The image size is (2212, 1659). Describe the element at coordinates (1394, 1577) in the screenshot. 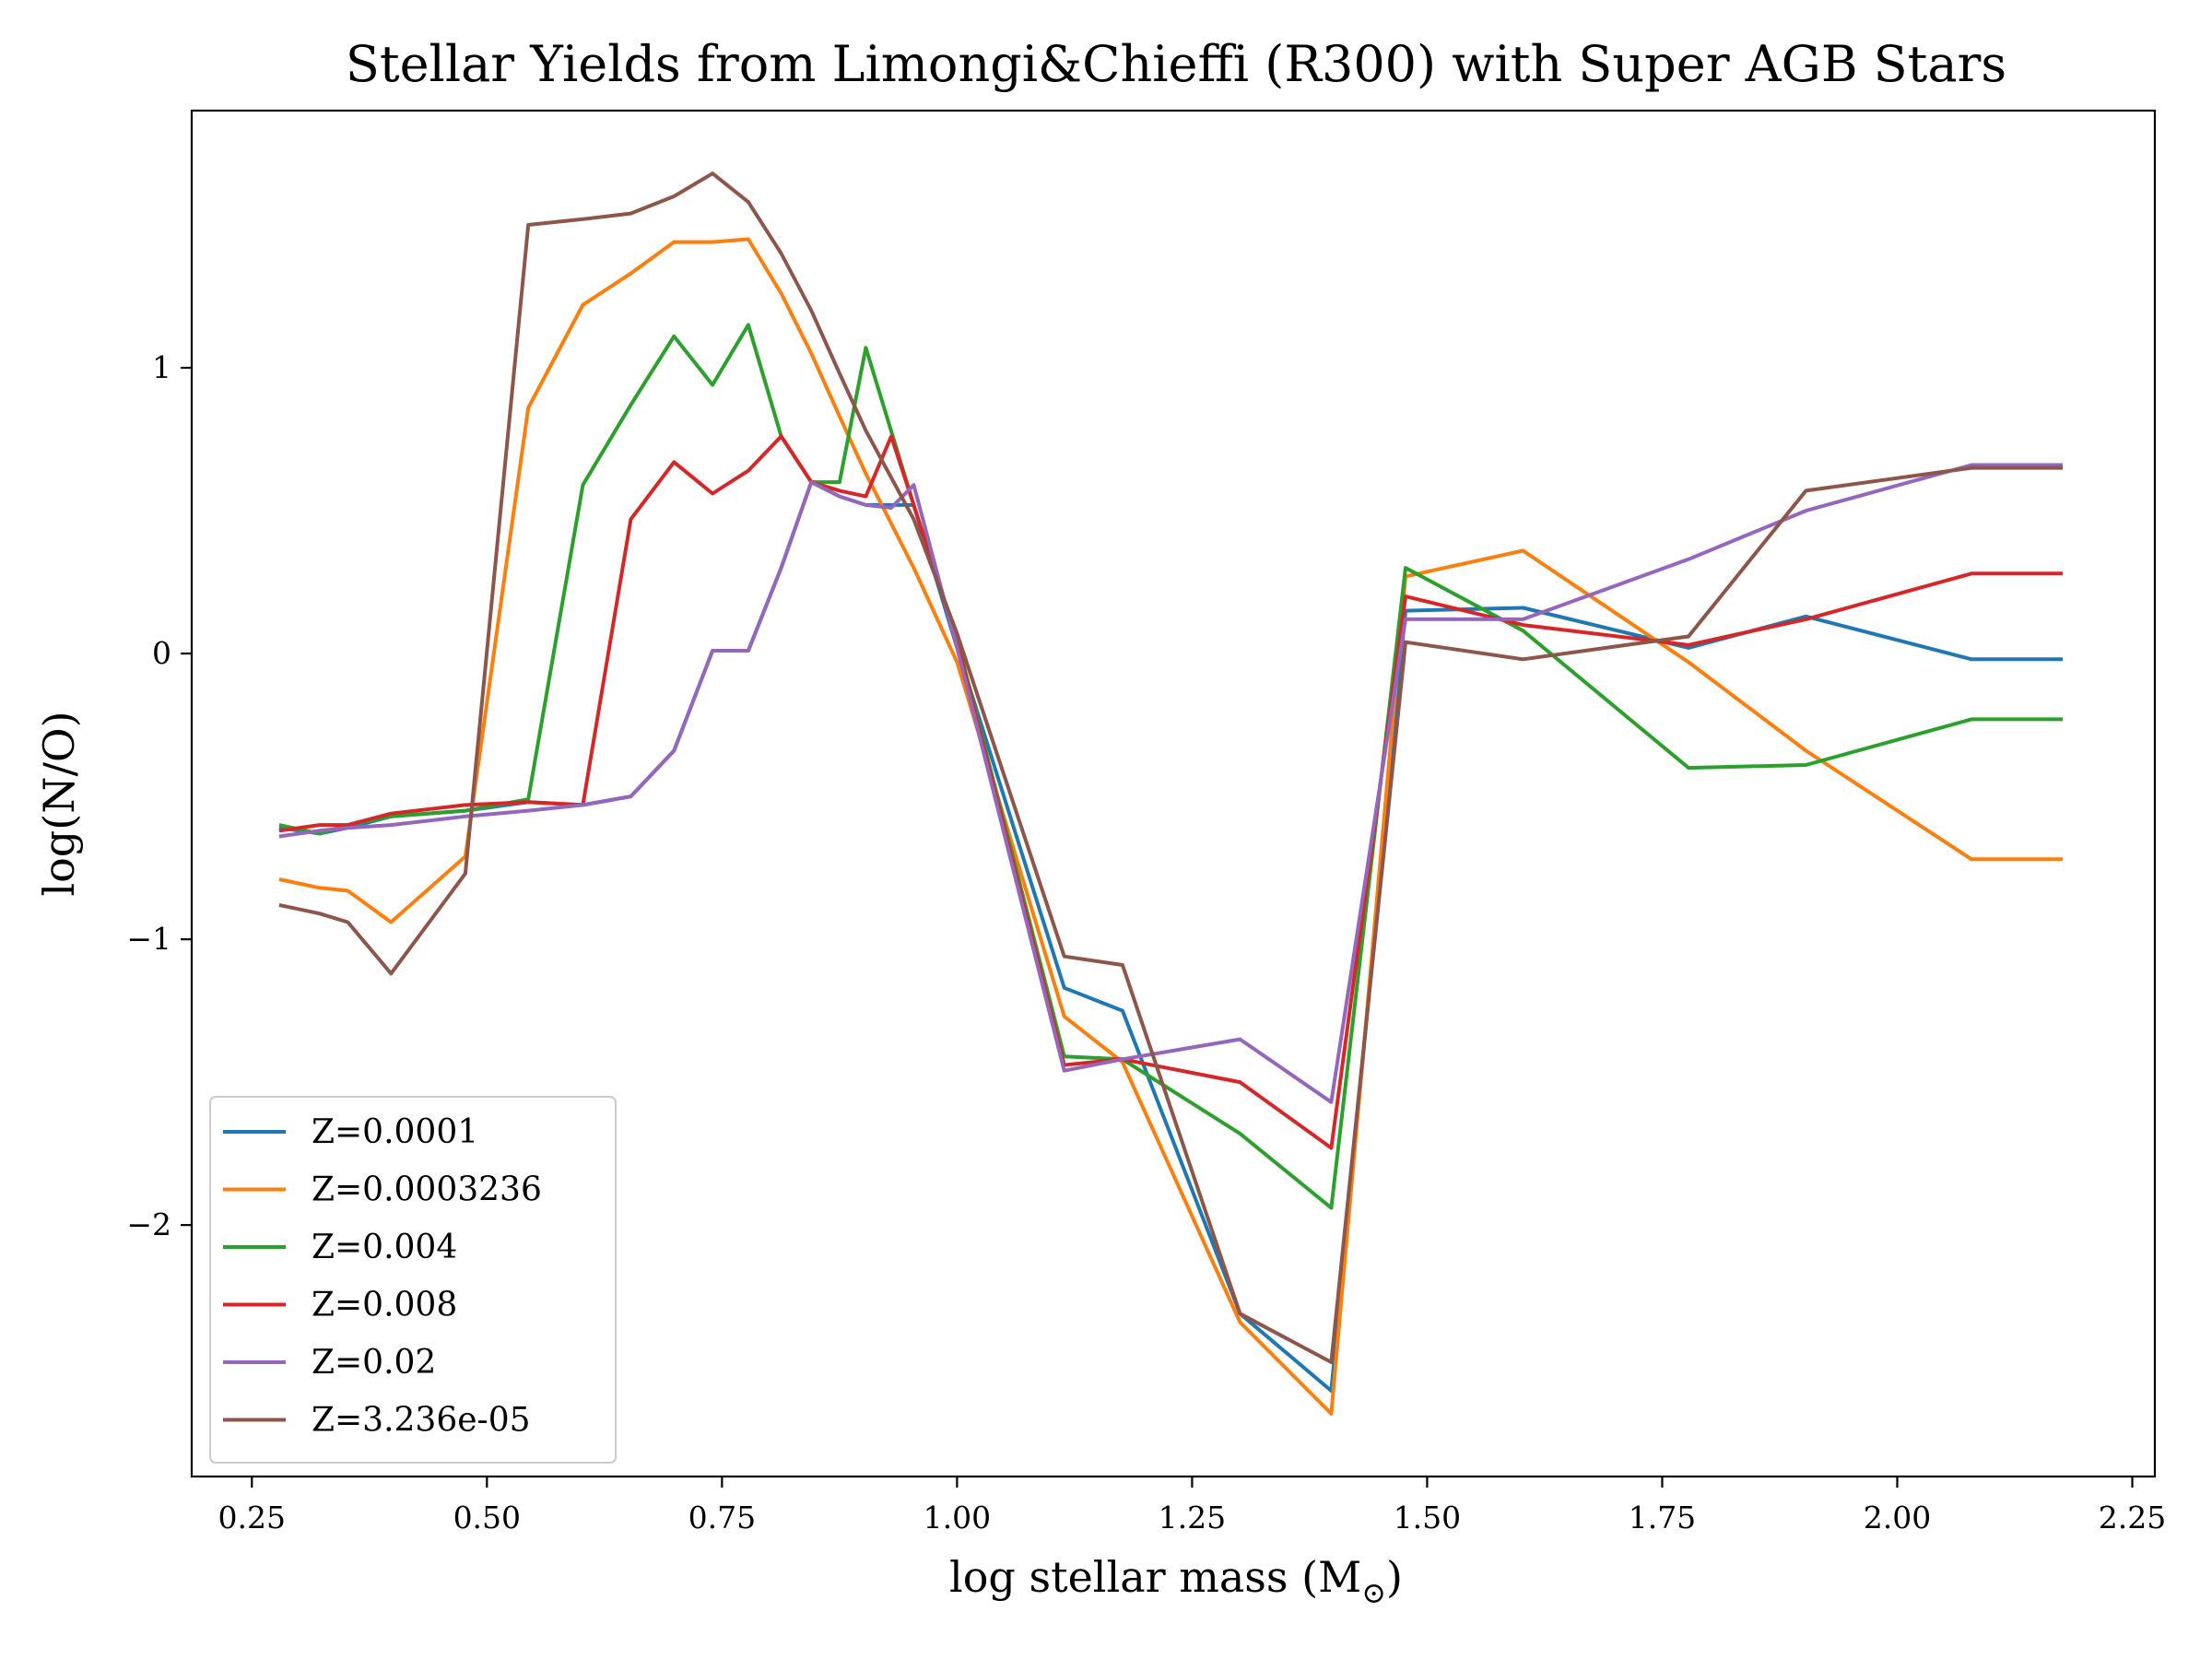

I see `x-axis-label-close: )` at that location.